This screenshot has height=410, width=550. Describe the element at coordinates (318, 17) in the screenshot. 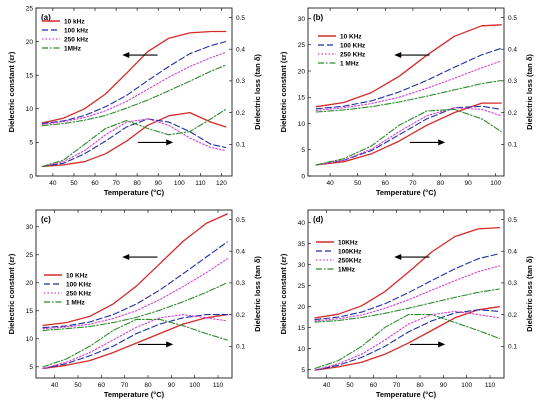

I see `panel-label: (b)` at that location.